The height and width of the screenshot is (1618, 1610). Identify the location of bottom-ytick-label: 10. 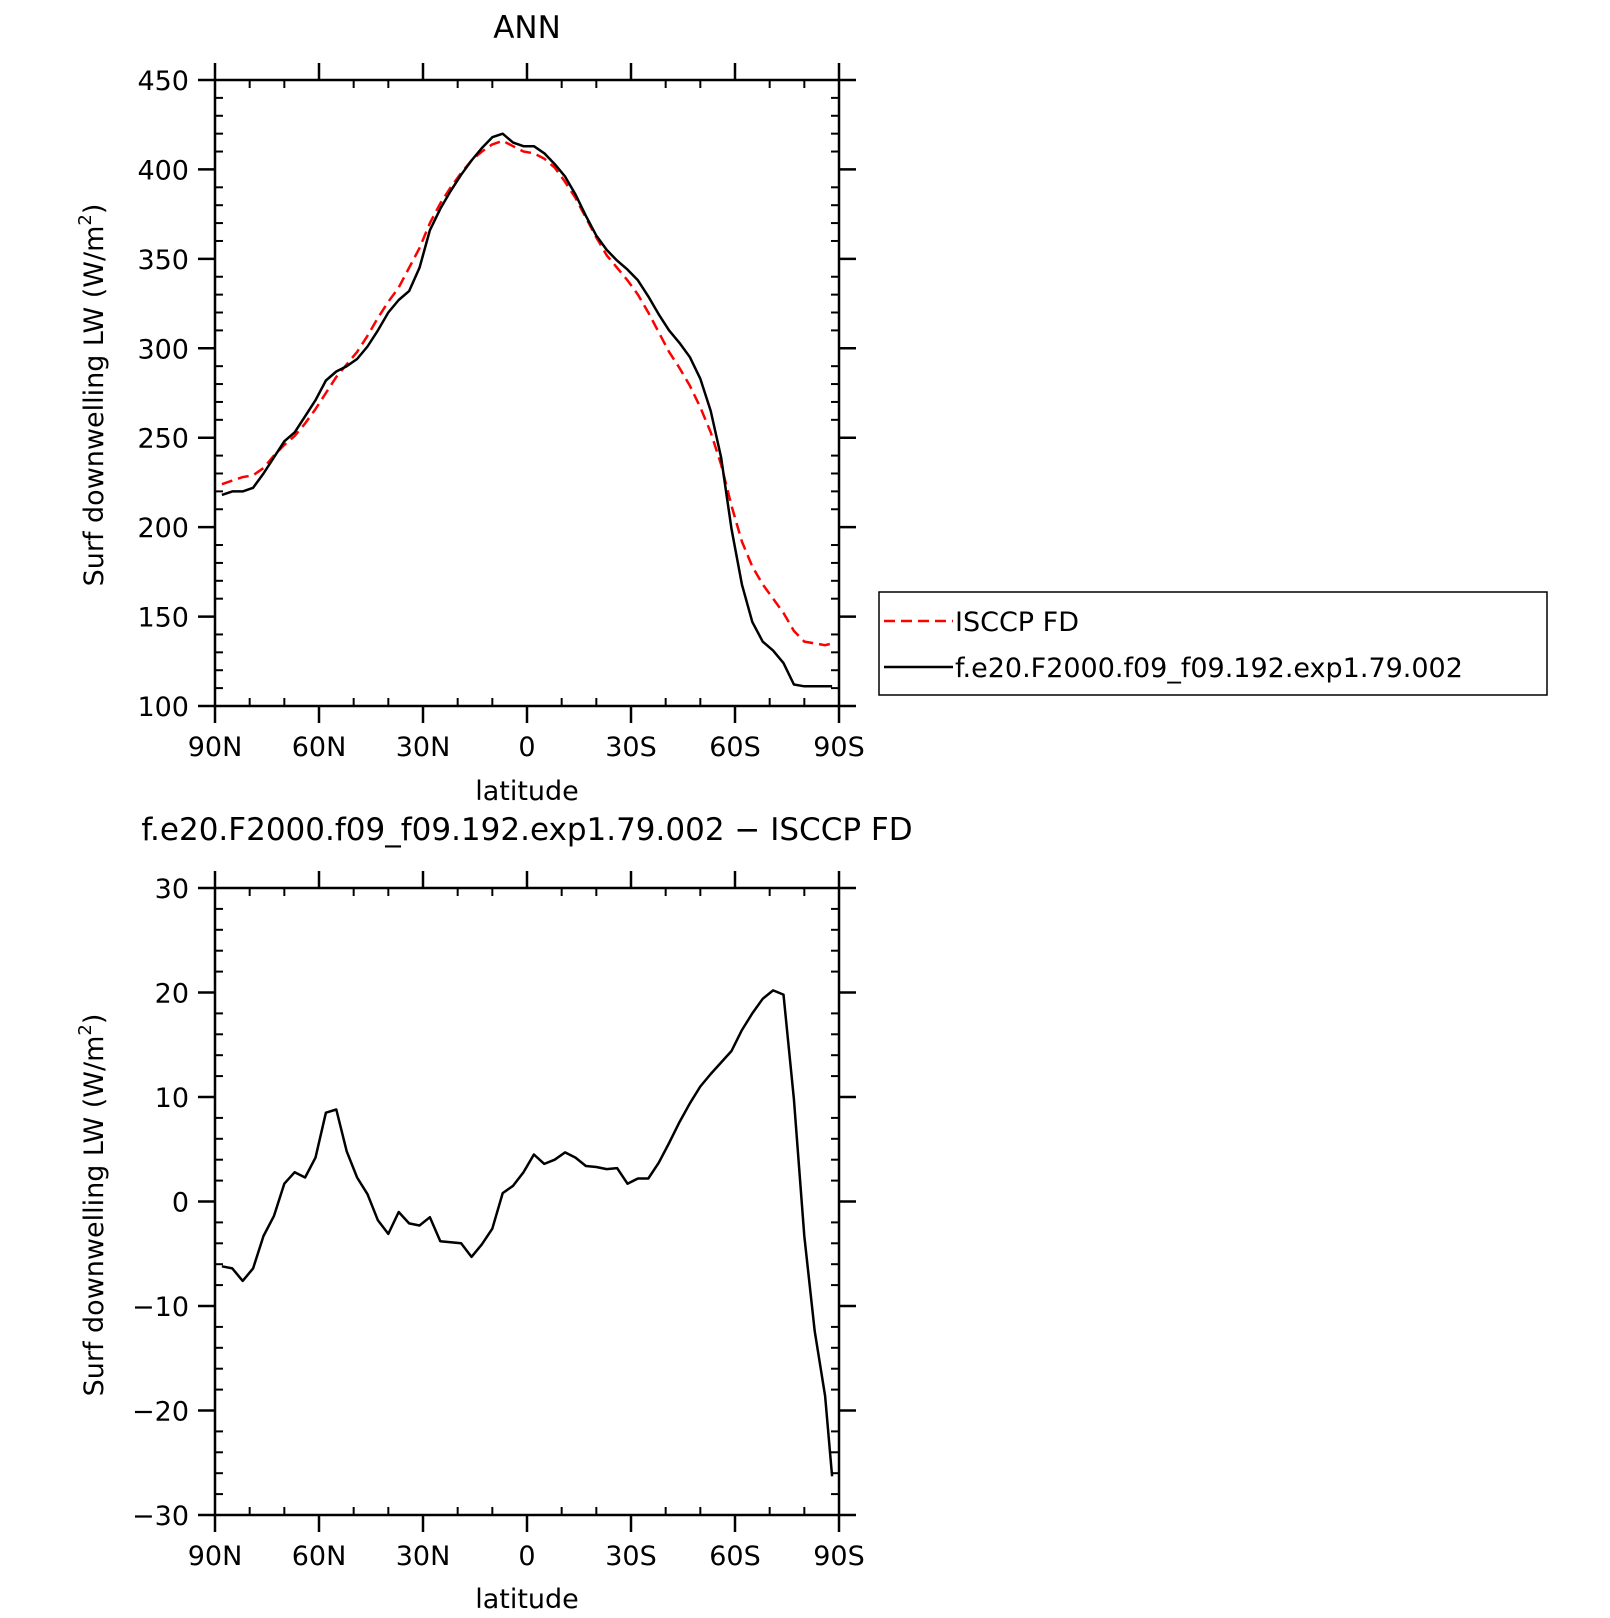
(172, 1098).